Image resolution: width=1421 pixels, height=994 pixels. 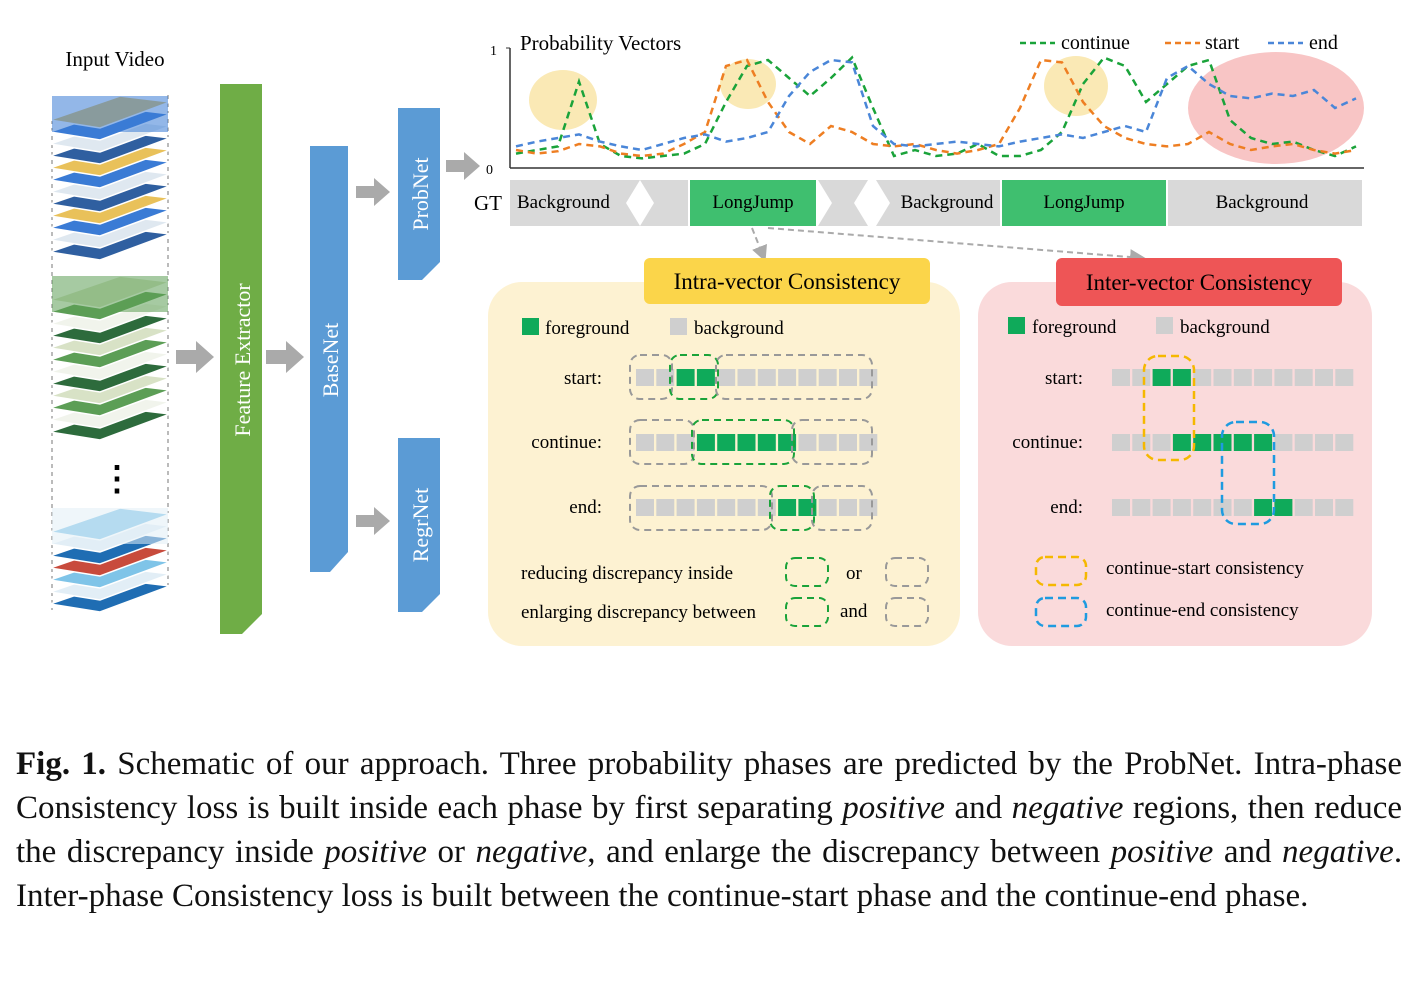 What do you see at coordinates (1225, 327) in the screenshot?
I see `inter-legend-bg: background` at bounding box center [1225, 327].